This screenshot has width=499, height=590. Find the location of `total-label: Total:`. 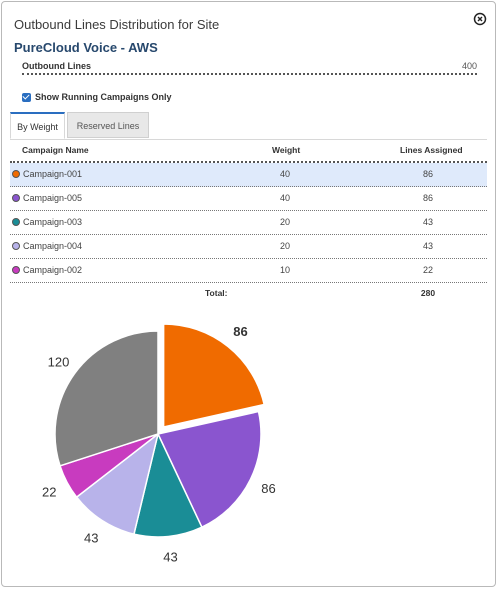

total-label: Total: is located at coordinates (216, 293).